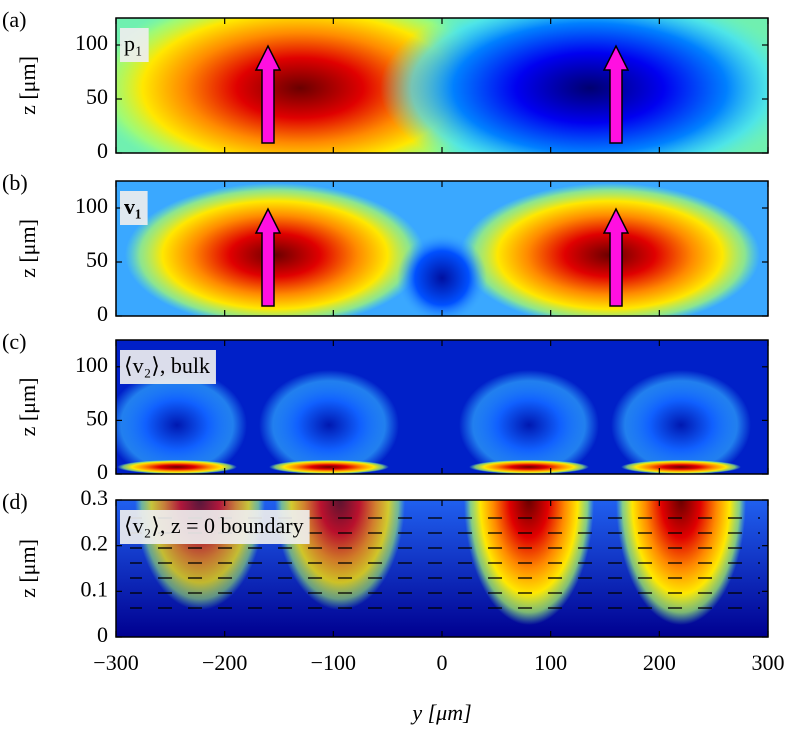 Image resolution: width=800 pixels, height=737 pixels. I want to click on field-a, so click(442, 85).